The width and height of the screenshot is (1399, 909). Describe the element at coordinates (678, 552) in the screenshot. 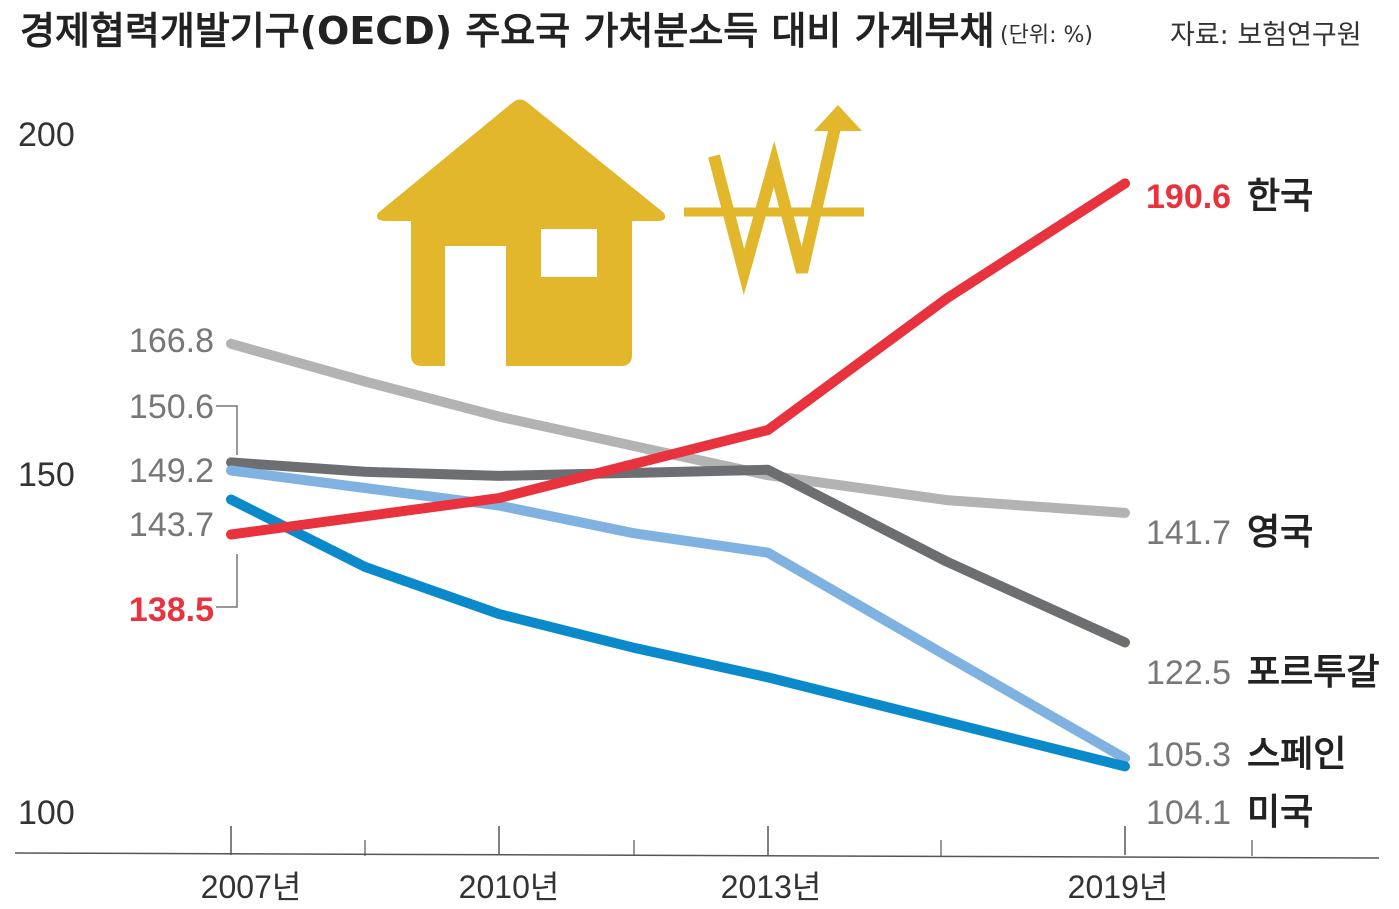

I see `series-line-portugal` at that location.